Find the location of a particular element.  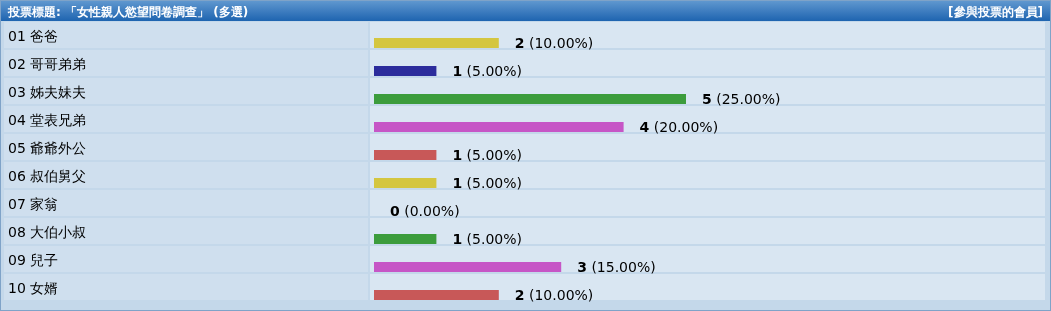

y-tick-label: 04 堂表兄弟 is located at coordinates (47, 120).